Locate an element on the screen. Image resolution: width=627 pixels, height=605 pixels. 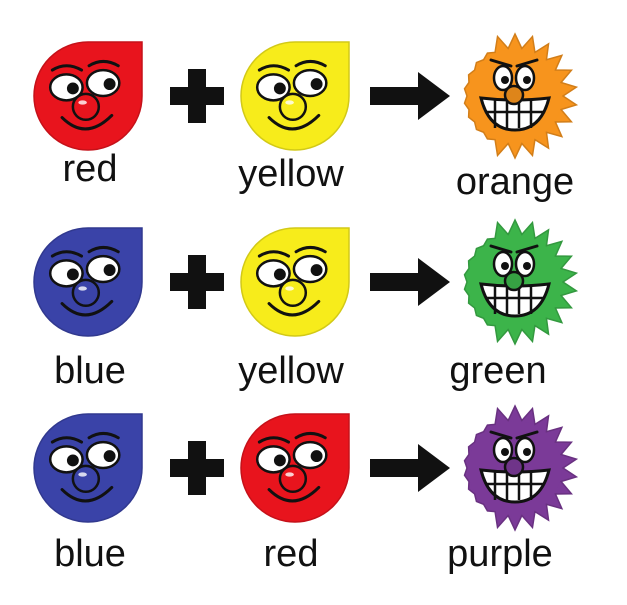
row-1-input-2-label: yellow is located at coordinates (291, 174).